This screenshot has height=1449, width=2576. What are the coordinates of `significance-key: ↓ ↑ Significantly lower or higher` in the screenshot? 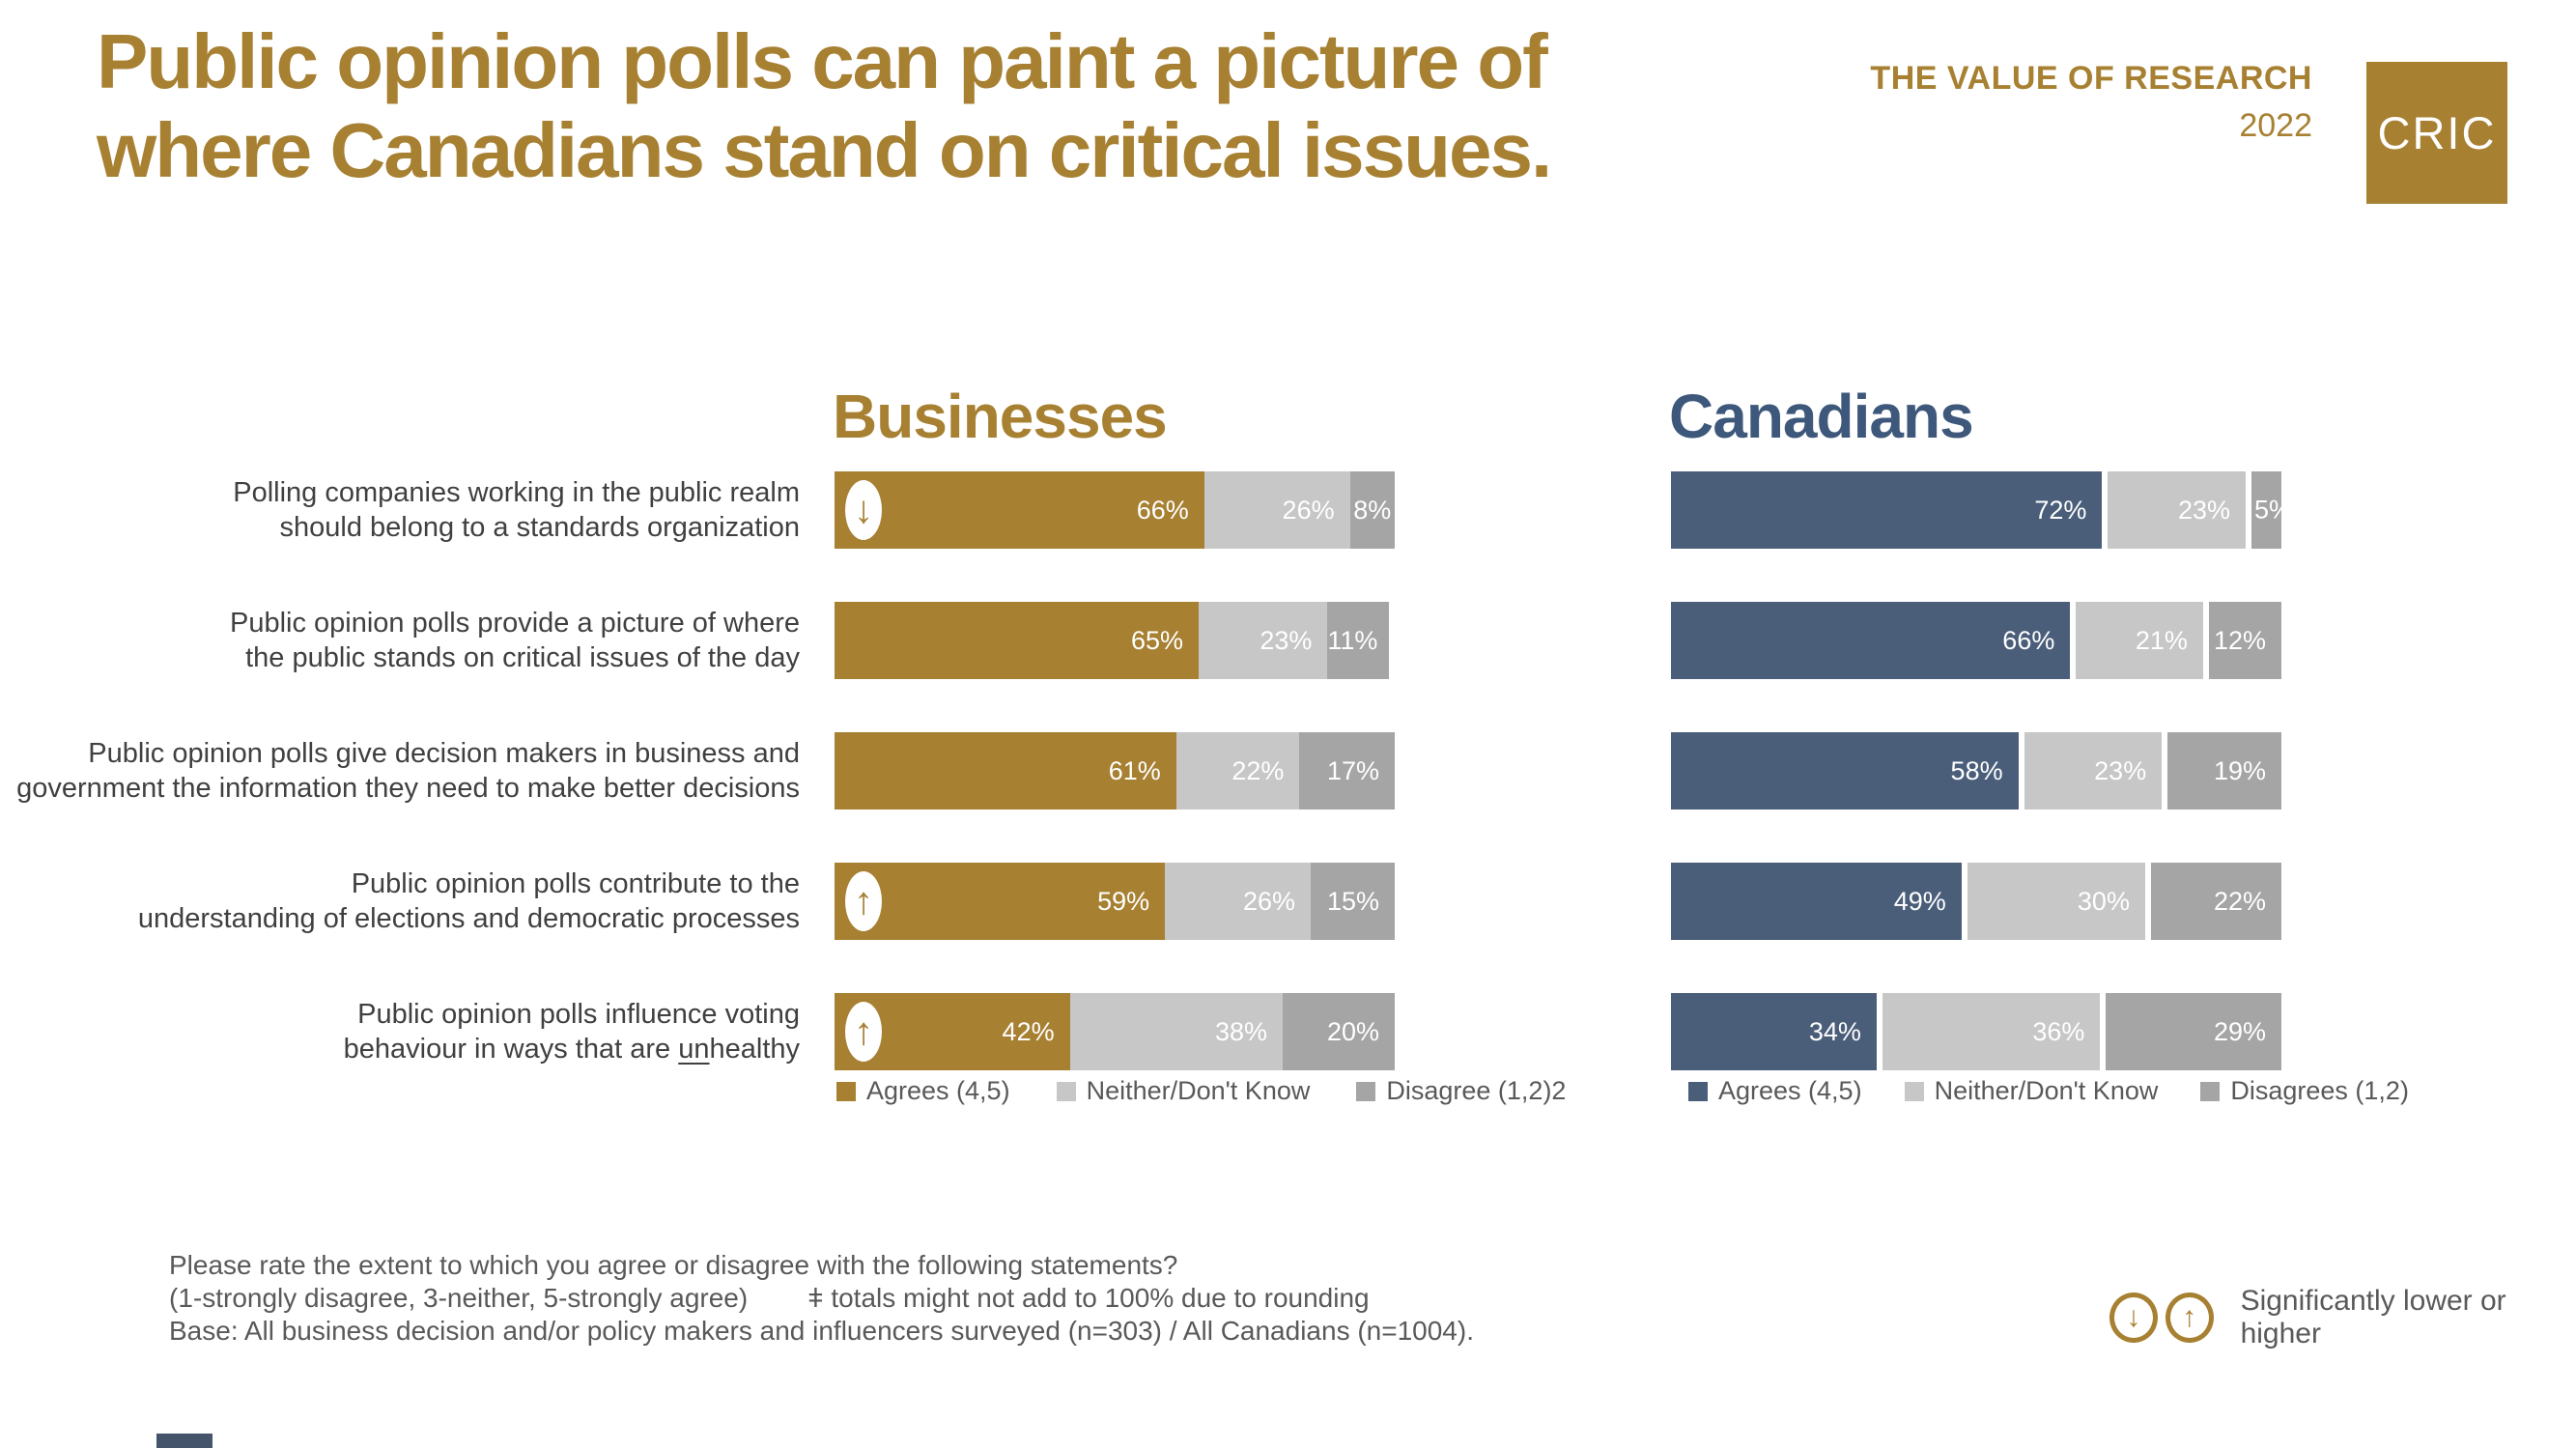 It's located at (2342, 1317).